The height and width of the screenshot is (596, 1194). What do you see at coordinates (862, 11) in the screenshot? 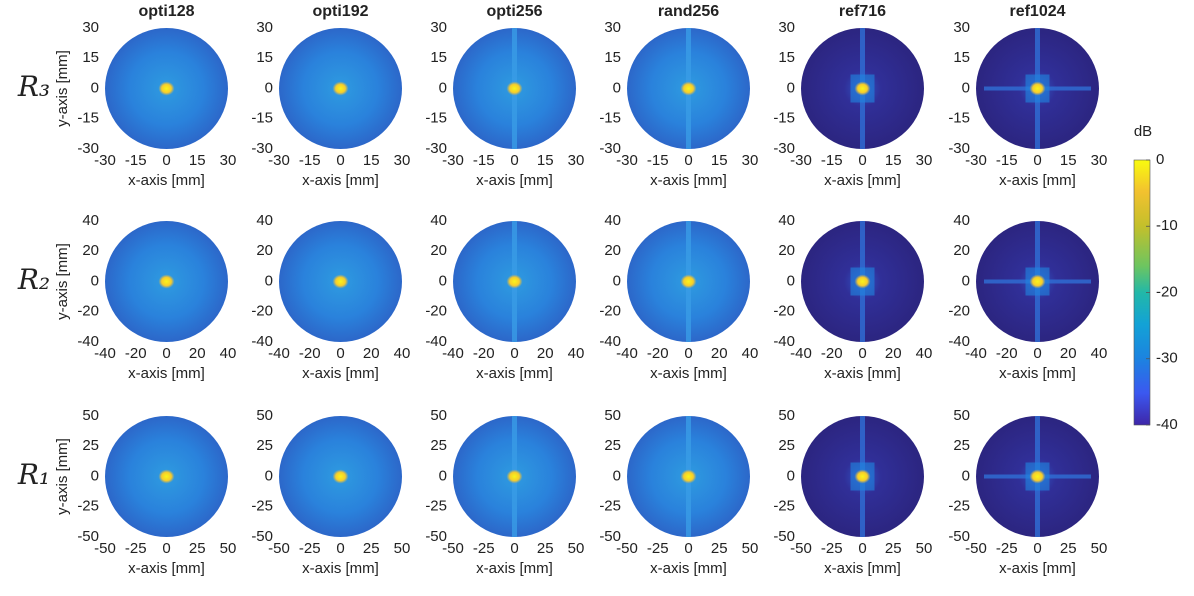
I see `column-title: ref716` at bounding box center [862, 11].